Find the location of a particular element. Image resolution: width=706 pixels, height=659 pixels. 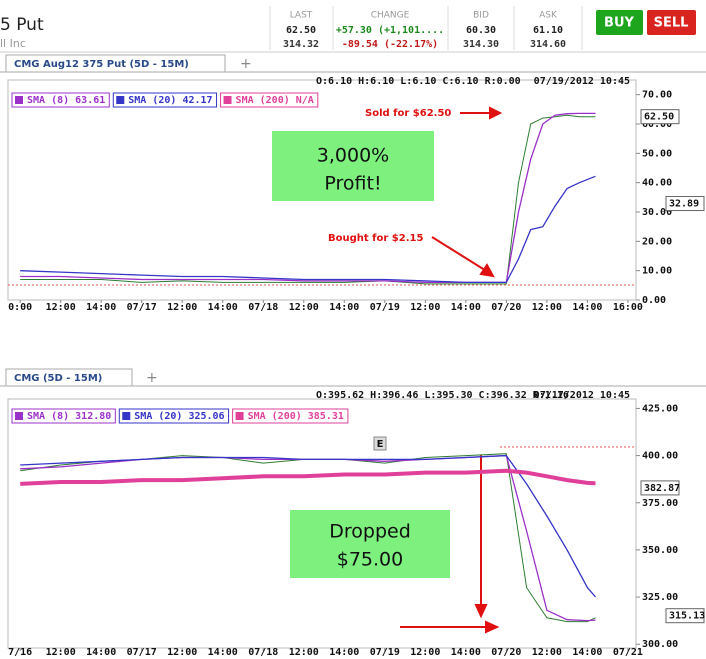

timestamp: 07/19/2012 10:45 is located at coordinates (582, 81).